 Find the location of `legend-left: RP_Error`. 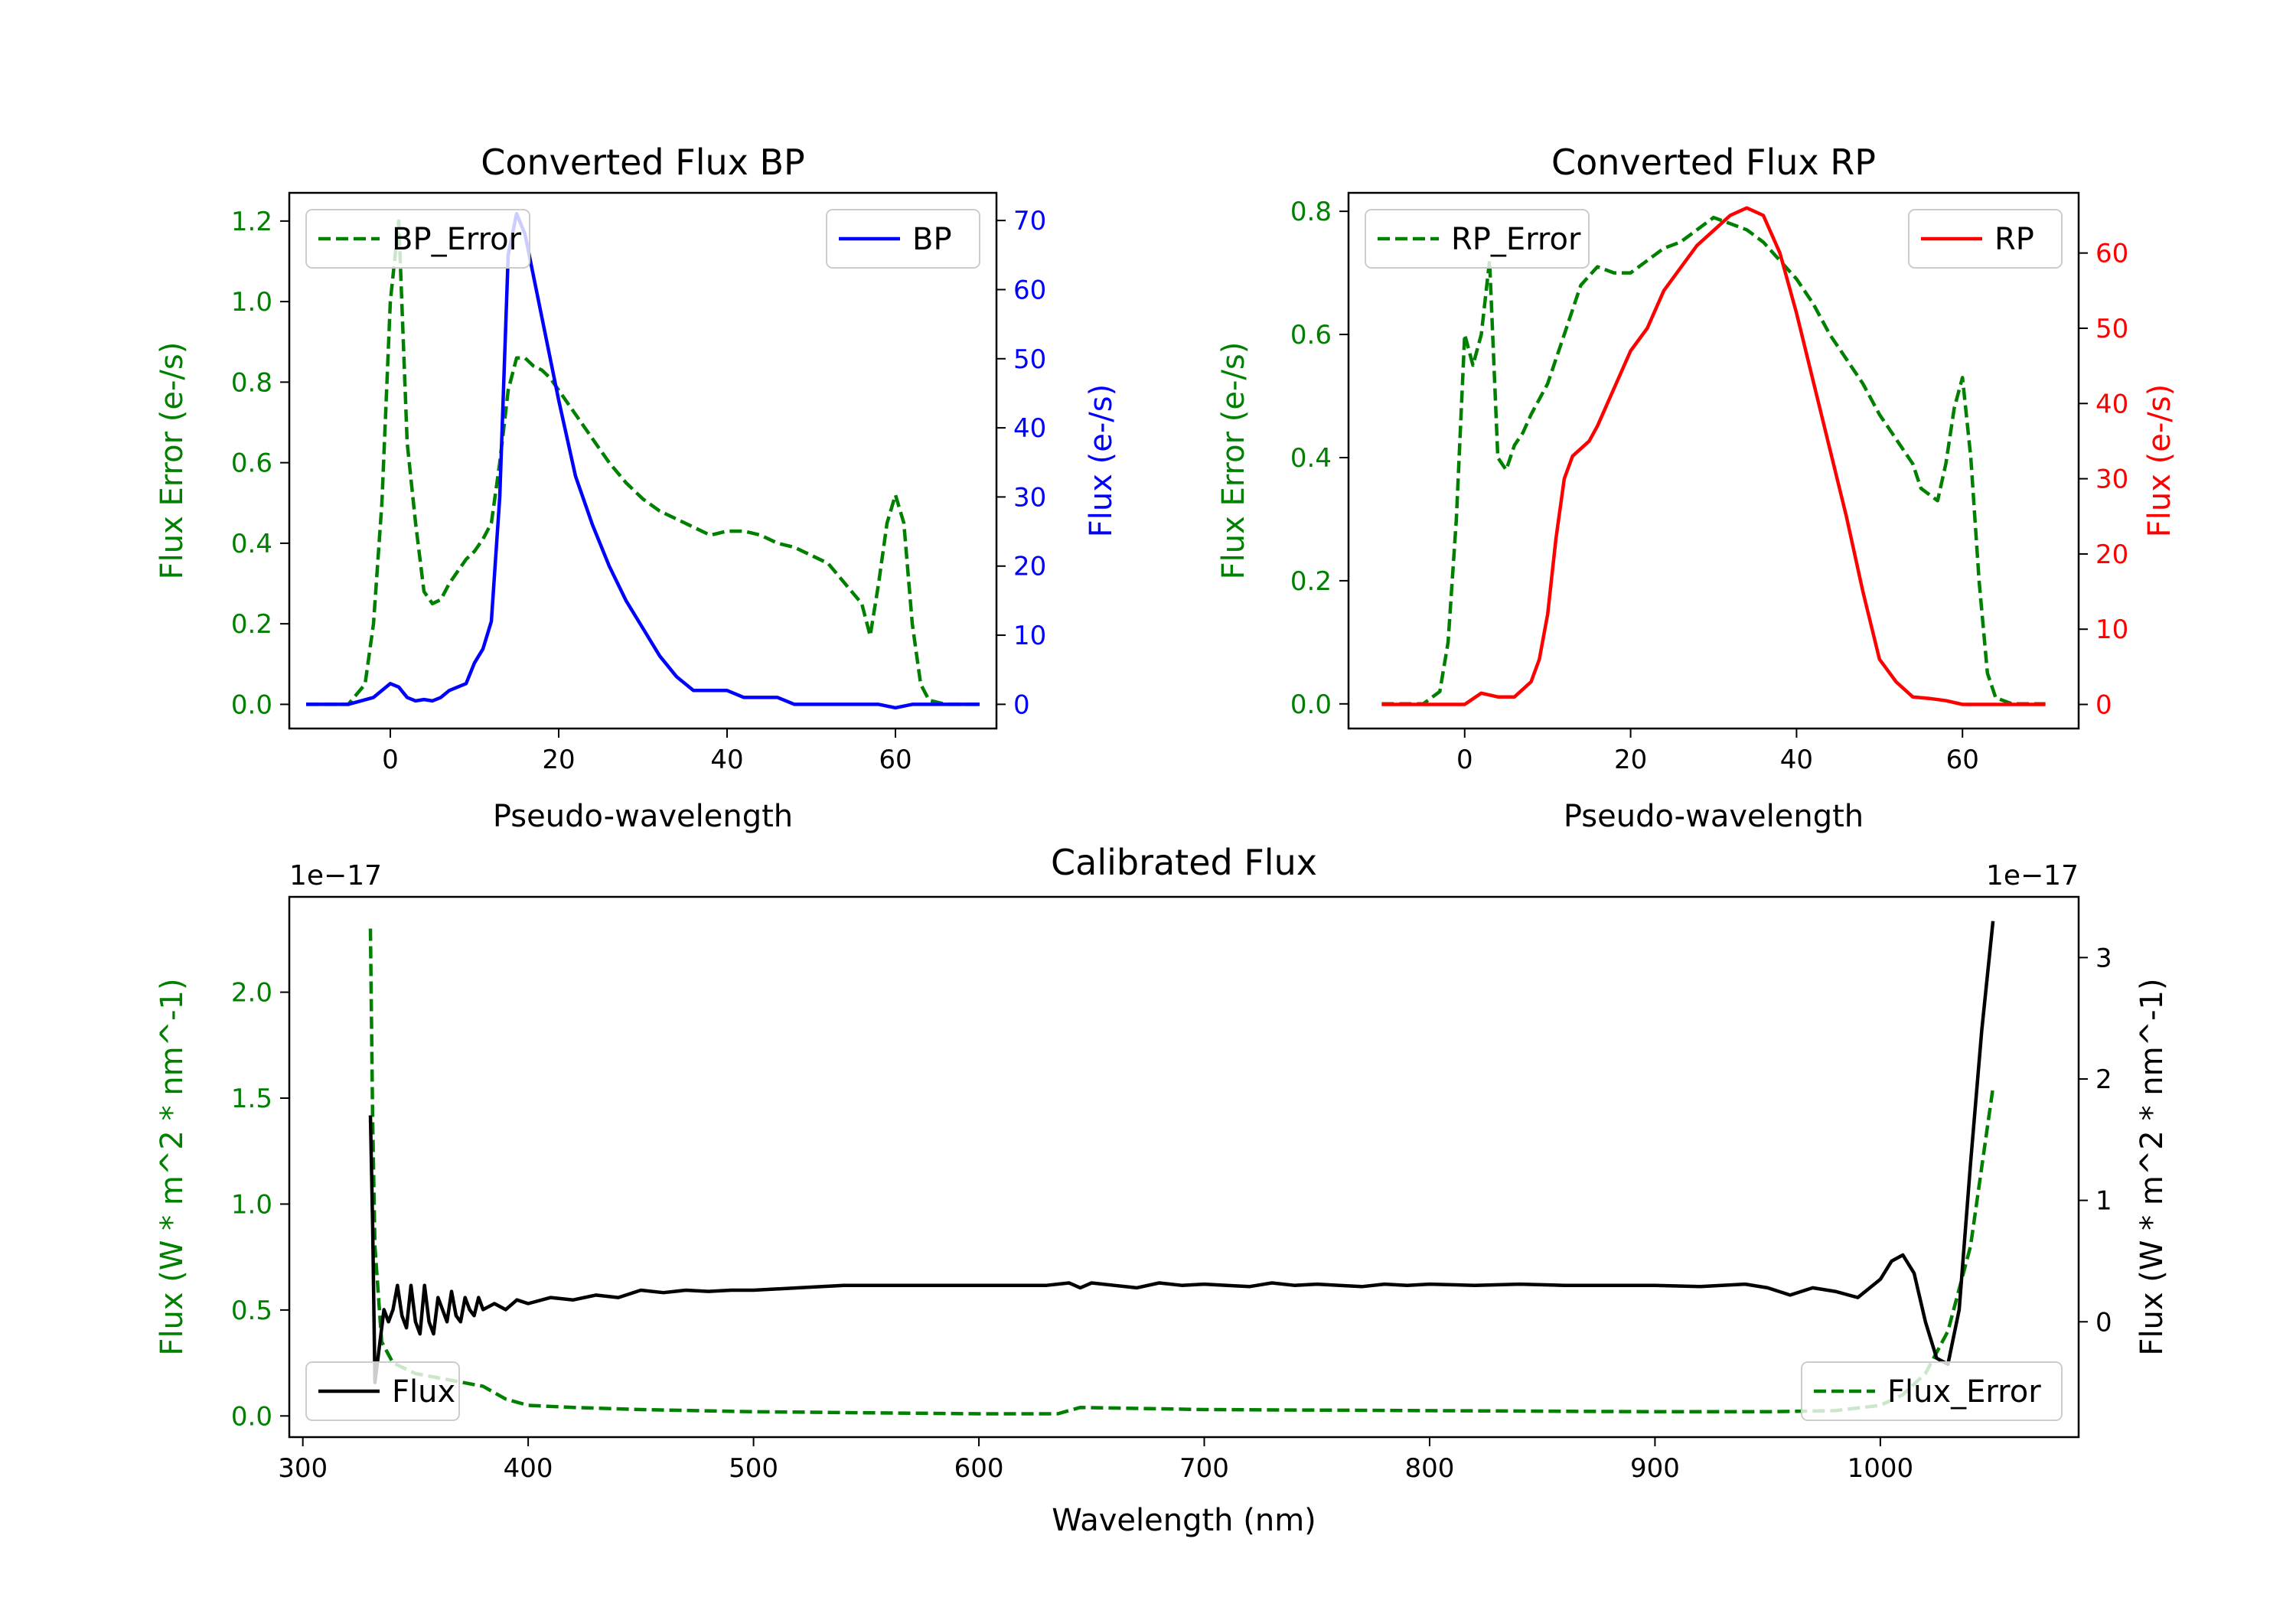

legend-left: RP_Error is located at coordinates (1477, 239).